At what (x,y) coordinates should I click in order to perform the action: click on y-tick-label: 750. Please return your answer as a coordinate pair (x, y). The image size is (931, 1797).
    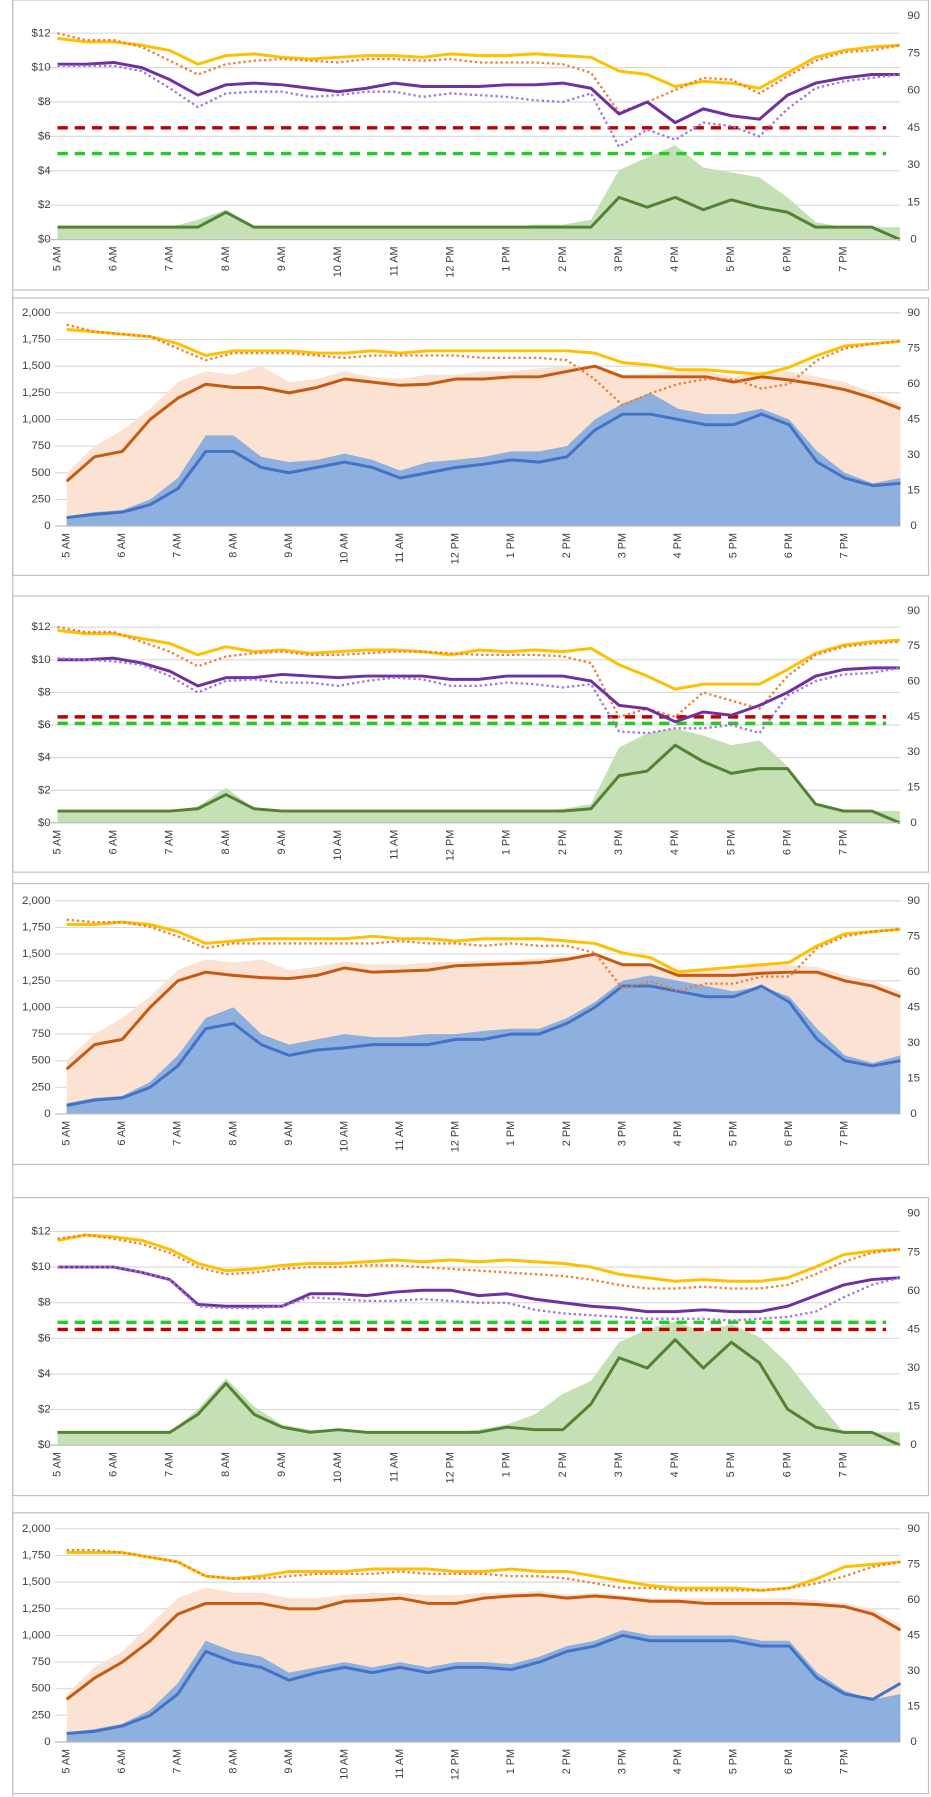
    Looking at the image, I should click on (41, 446).